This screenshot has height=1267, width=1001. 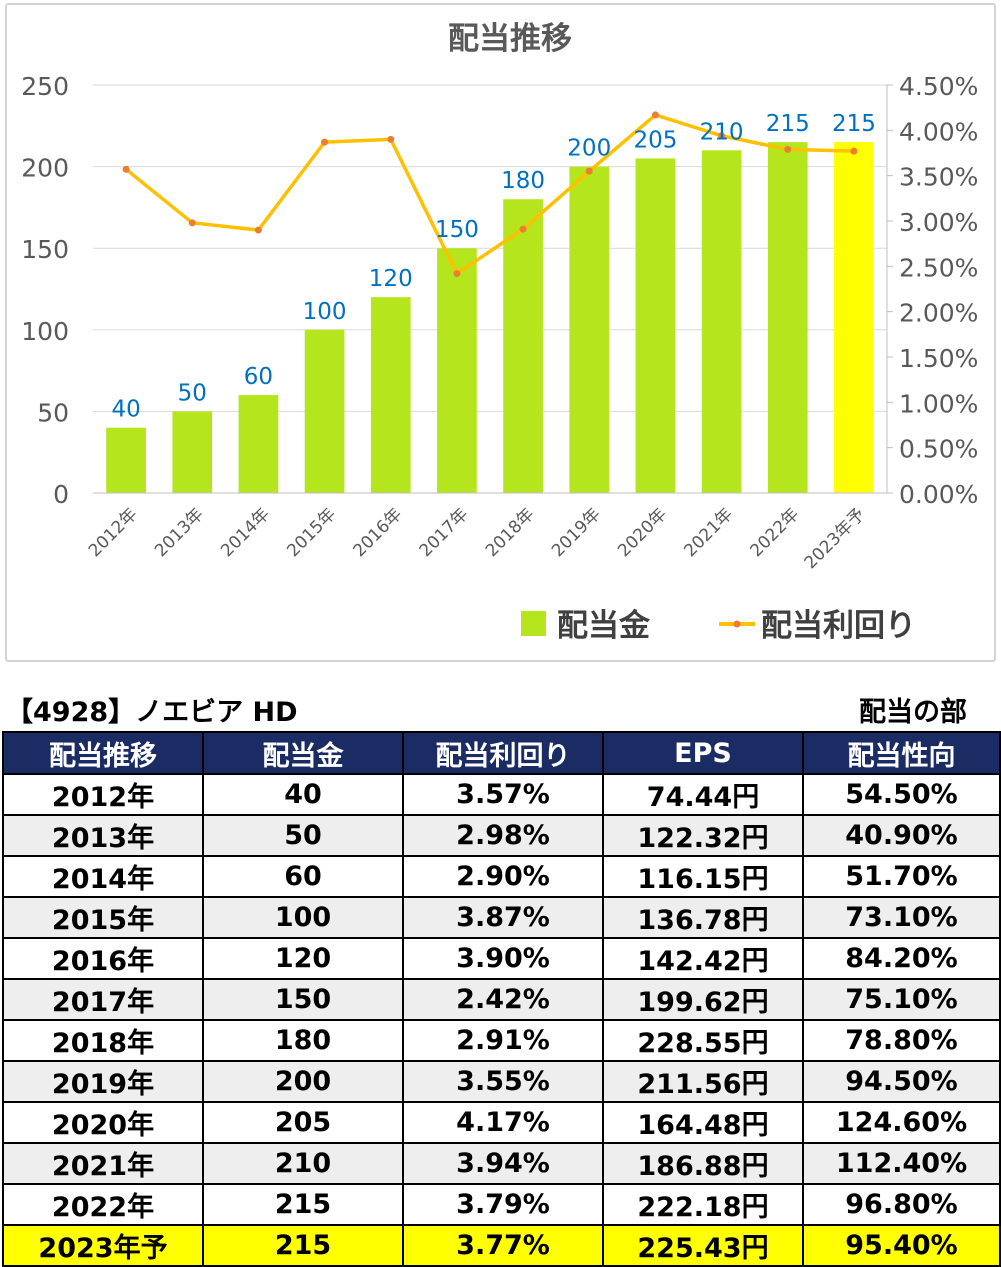 What do you see at coordinates (576, 532) in the screenshot?
I see `x-tick-label: 2019年` at bounding box center [576, 532].